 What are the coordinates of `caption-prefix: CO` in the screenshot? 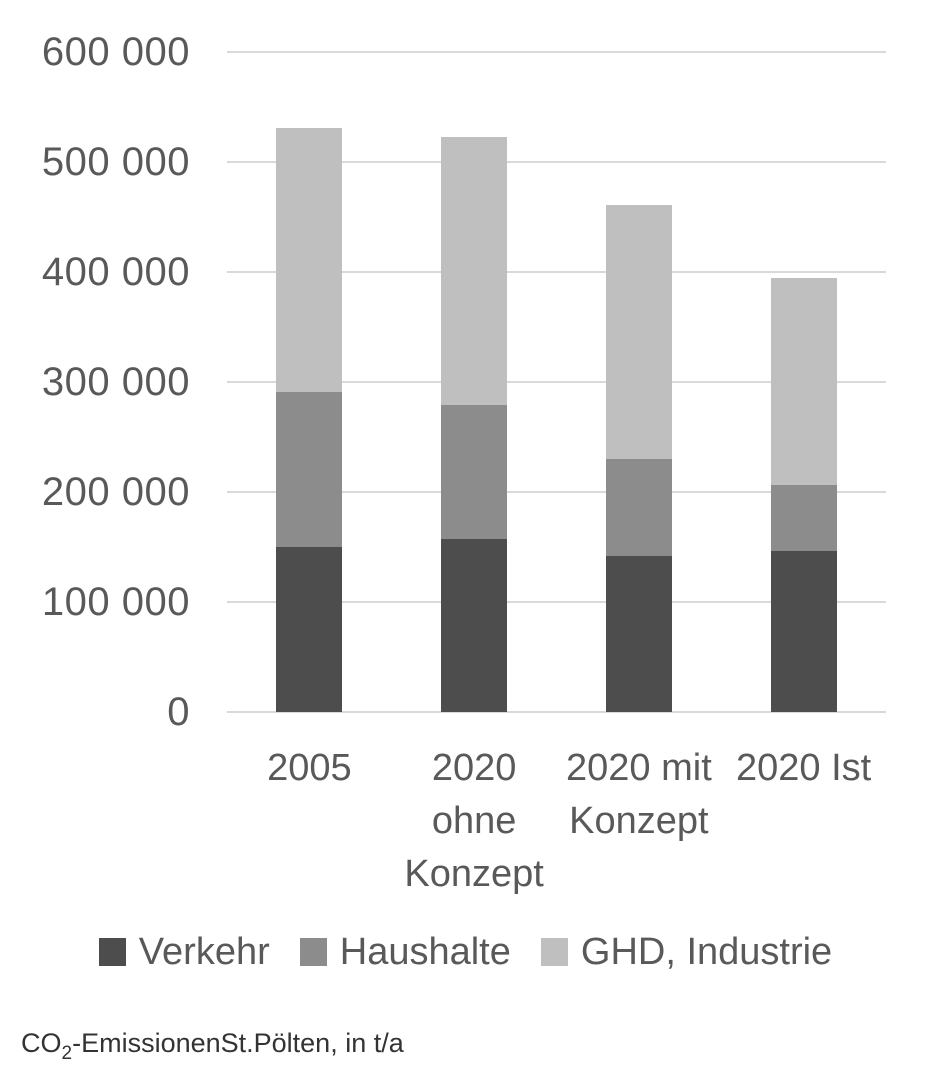 It's located at (41, 1043).